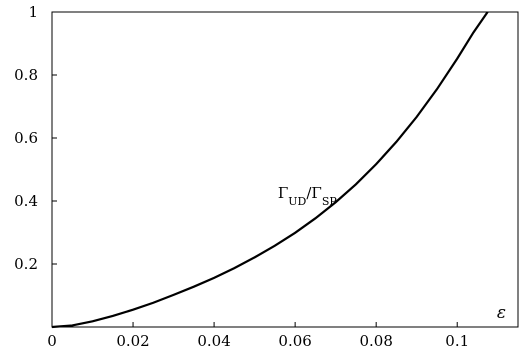 This screenshot has width=521, height=351. What do you see at coordinates (316, 193) in the screenshot?
I see `annotation-den-main: Γ` at bounding box center [316, 193].